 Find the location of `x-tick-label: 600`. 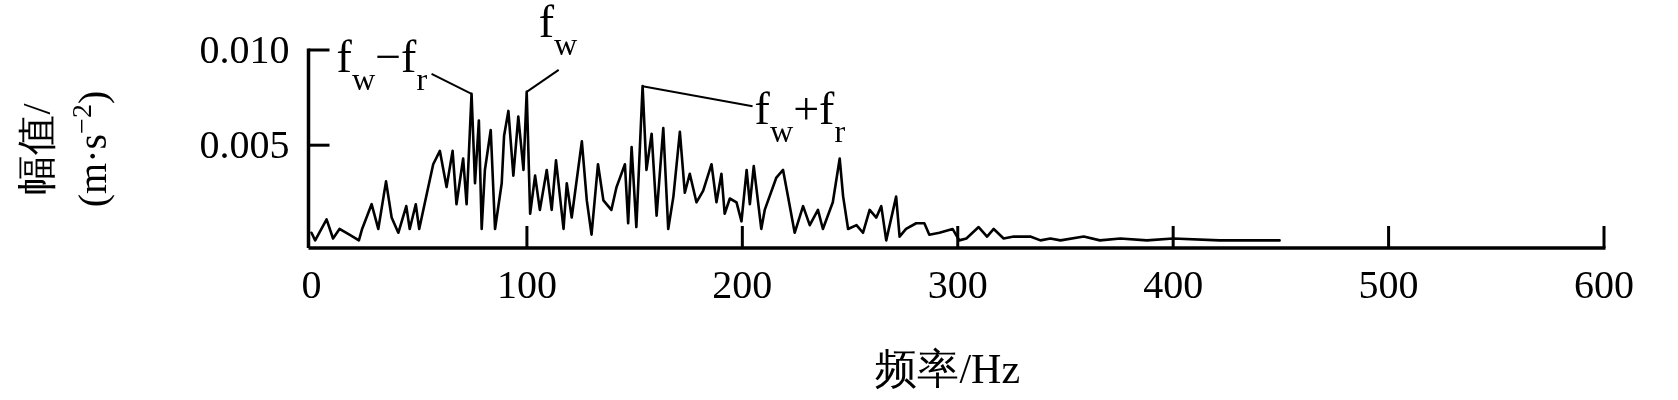

x-tick-label: 600 is located at coordinates (1604, 284).